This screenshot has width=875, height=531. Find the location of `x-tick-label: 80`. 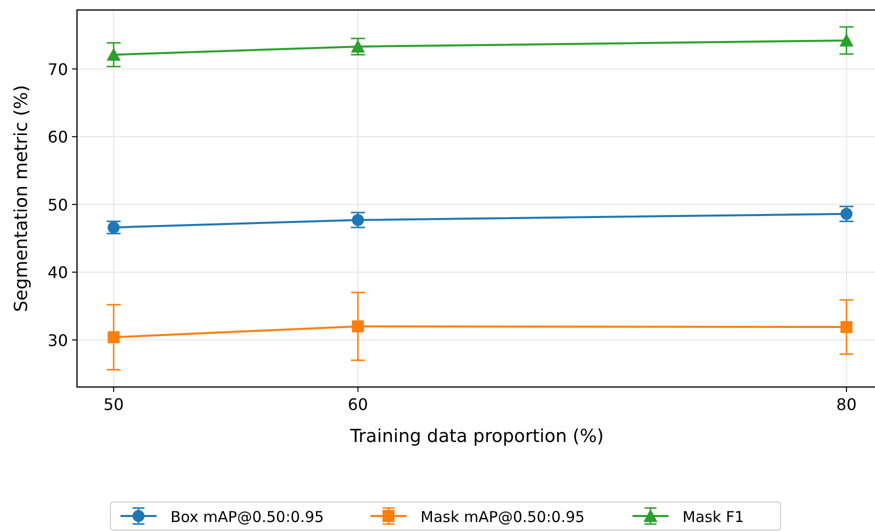

x-tick-label: 80 is located at coordinates (846, 404).